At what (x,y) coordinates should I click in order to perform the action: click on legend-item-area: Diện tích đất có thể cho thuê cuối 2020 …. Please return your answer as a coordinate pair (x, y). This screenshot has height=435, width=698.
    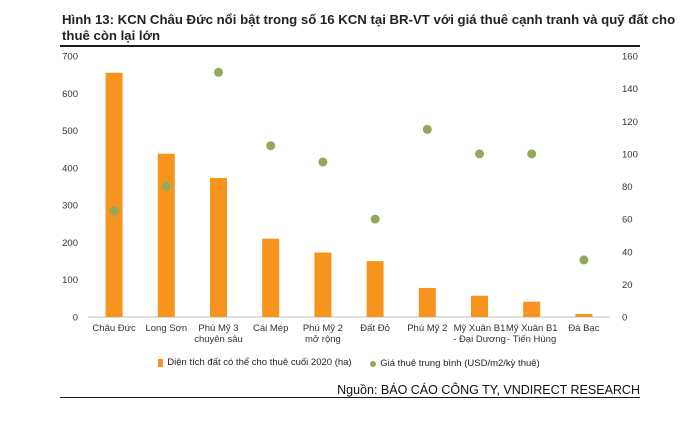
    Looking at the image, I should click on (255, 362).